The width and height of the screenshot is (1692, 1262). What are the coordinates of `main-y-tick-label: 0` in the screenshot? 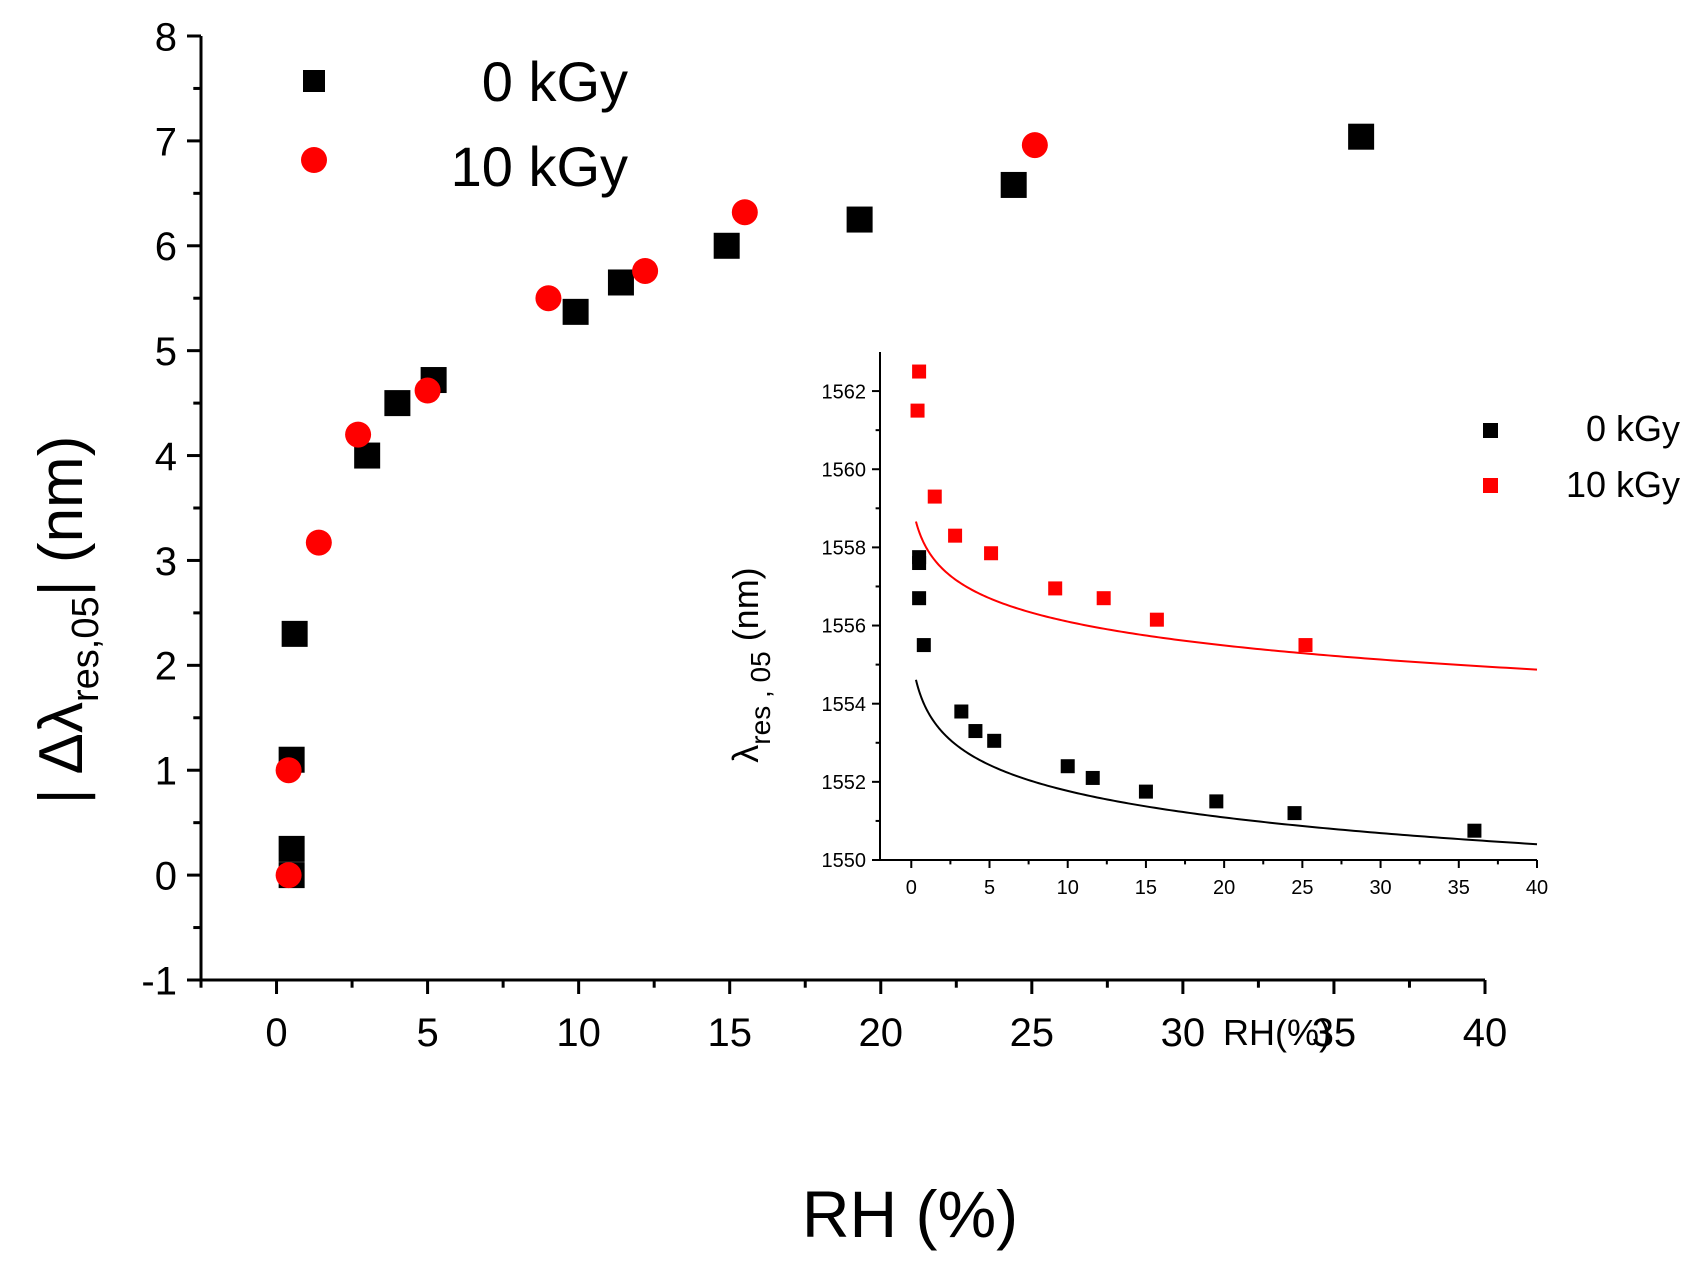 It's located at (166, 877).